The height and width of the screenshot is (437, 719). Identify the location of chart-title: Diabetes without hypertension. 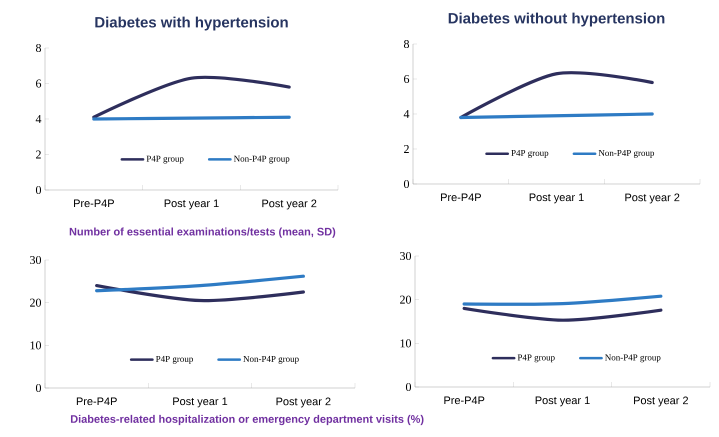
(556, 19).